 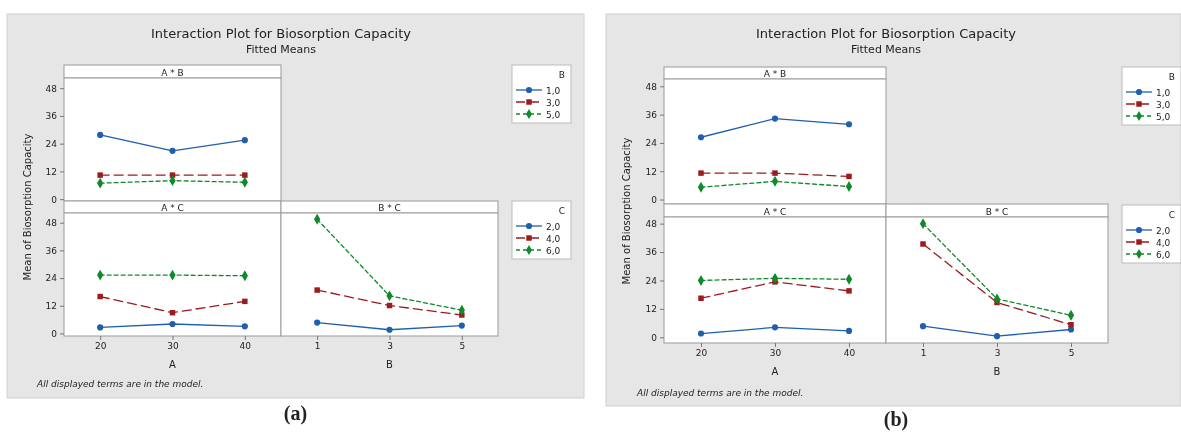 What do you see at coordinates (896, 419) in the screenshot?
I see `text: (b)` at bounding box center [896, 419].